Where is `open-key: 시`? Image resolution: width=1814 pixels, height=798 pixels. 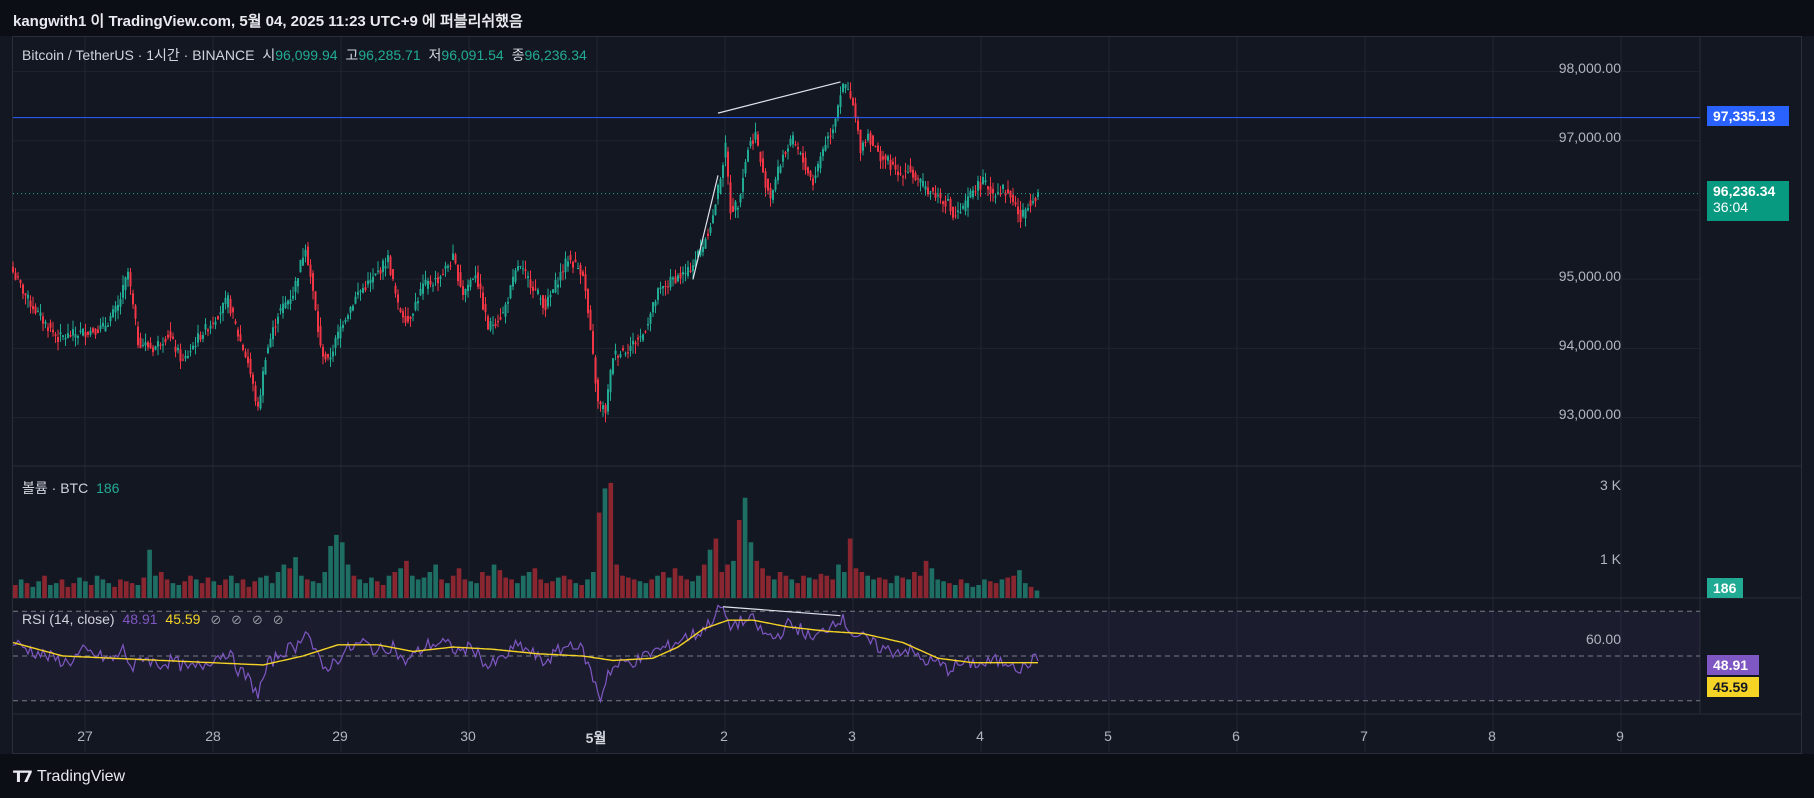
open-key: 시 is located at coordinates (269, 55).